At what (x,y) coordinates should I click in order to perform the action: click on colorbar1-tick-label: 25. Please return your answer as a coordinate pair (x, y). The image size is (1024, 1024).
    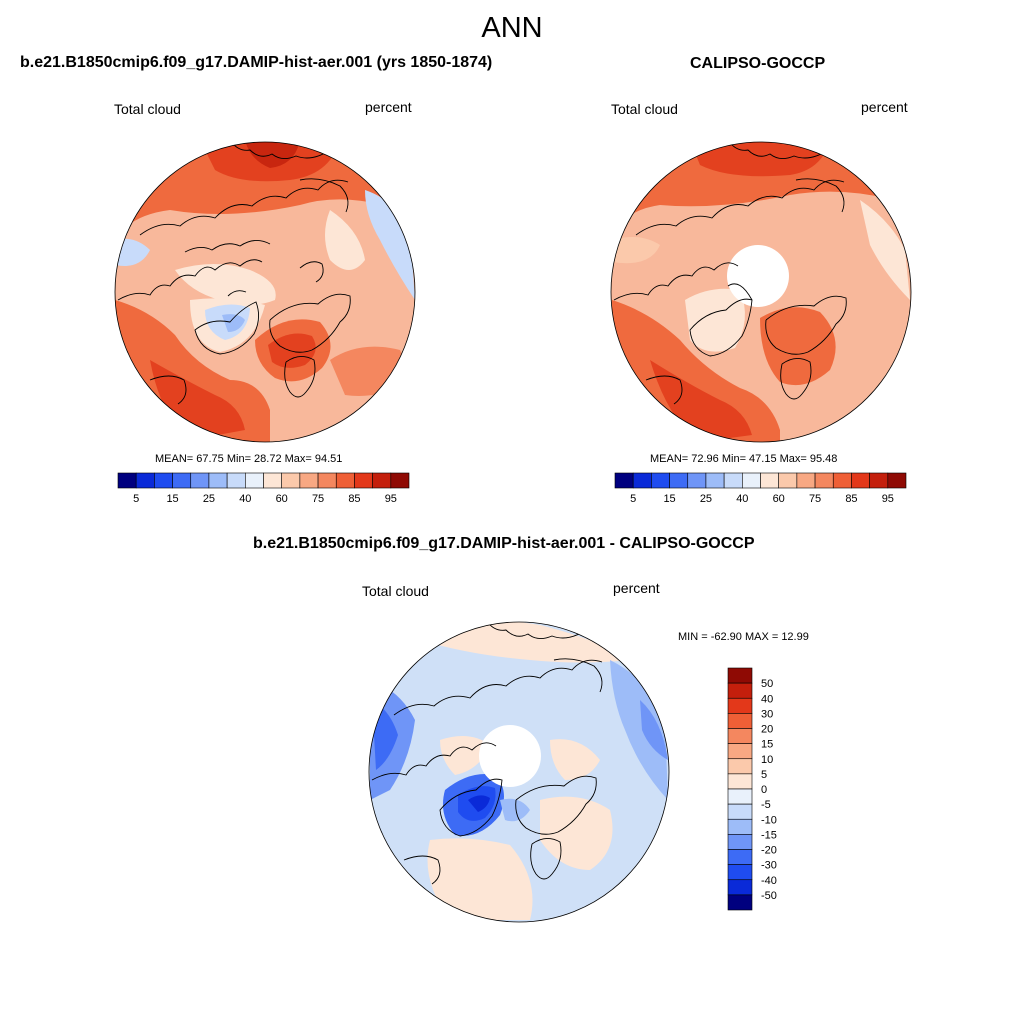
    Looking at the image, I should click on (209, 499).